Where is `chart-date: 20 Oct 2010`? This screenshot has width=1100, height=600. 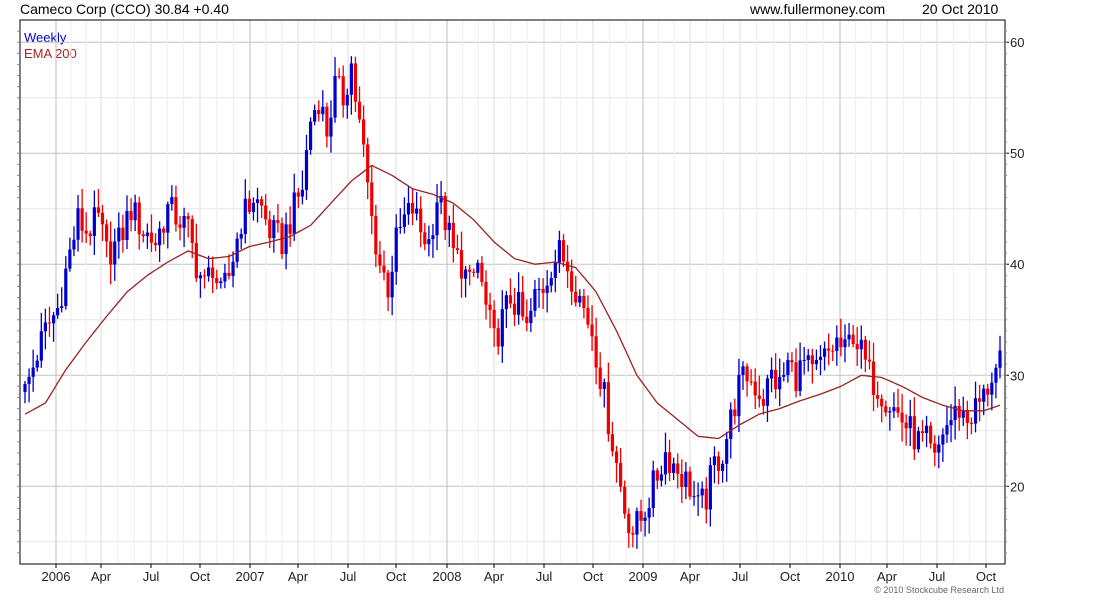 chart-date: 20 Oct 2010 is located at coordinates (960, 9).